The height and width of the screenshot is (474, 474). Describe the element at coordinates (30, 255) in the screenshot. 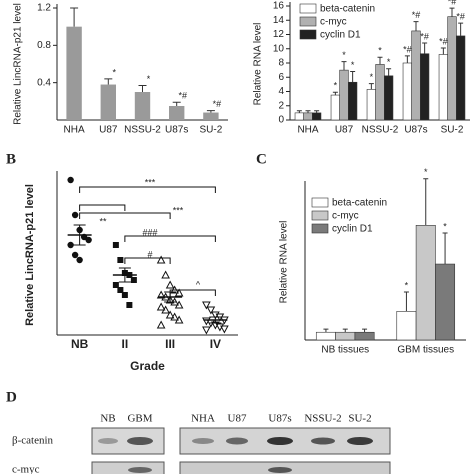

I see `y-axis-label: Relative LincRNA-p21 level` at that location.